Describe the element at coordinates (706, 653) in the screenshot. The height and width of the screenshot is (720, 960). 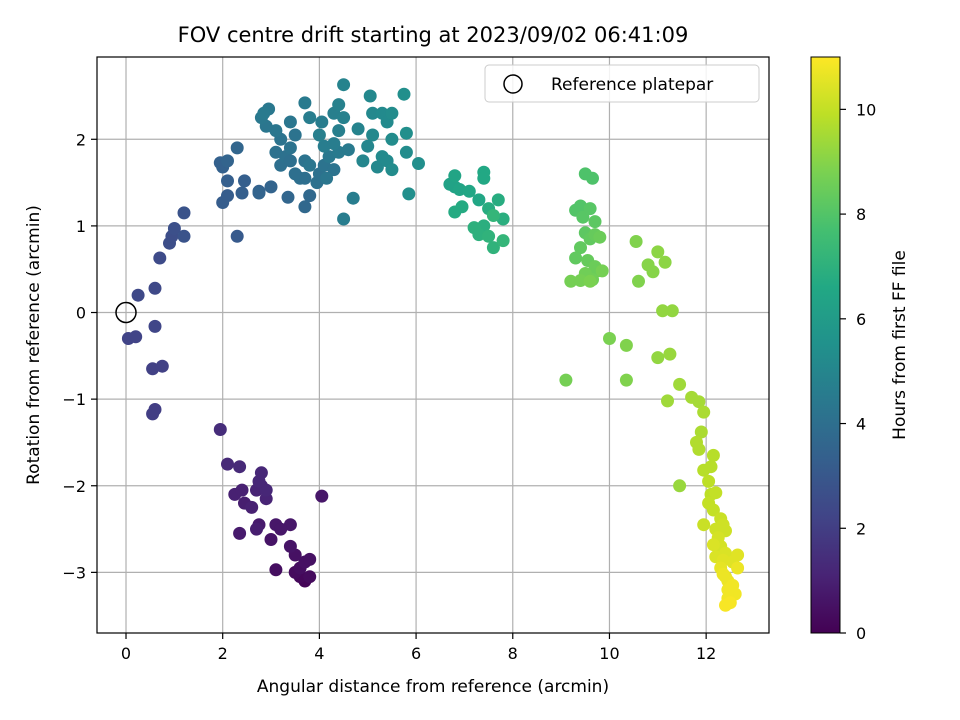
I see `x-tick-label: 12` at that location.